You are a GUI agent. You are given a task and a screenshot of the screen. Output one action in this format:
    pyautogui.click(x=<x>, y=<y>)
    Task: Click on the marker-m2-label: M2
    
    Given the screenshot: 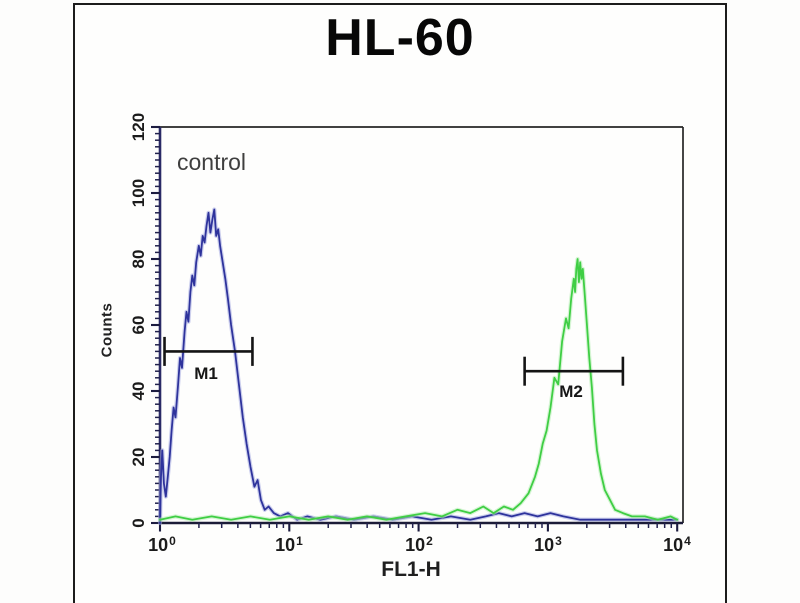 What is the action you would take?
    pyautogui.click(x=571, y=391)
    